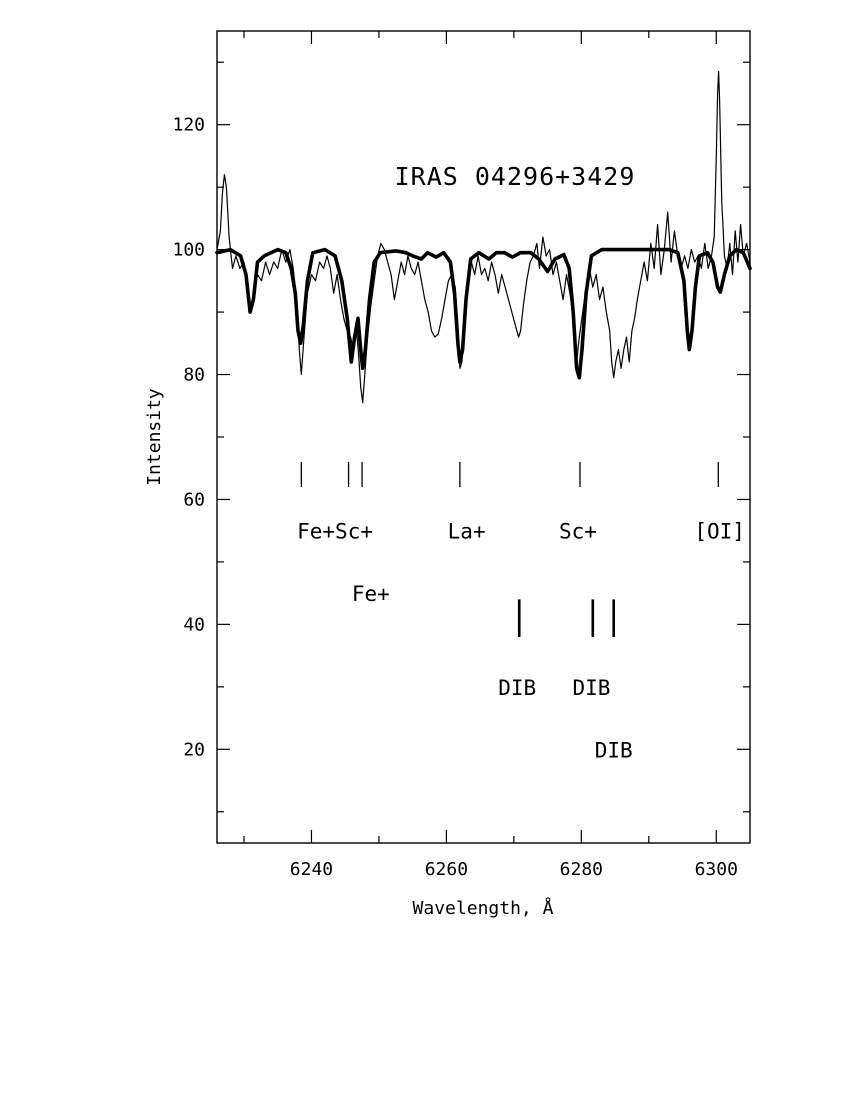 The width and height of the screenshot is (850, 1100). What do you see at coordinates (154, 437) in the screenshot?
I see `y-axis-label: Intensity` at bounding box center [154, 437].